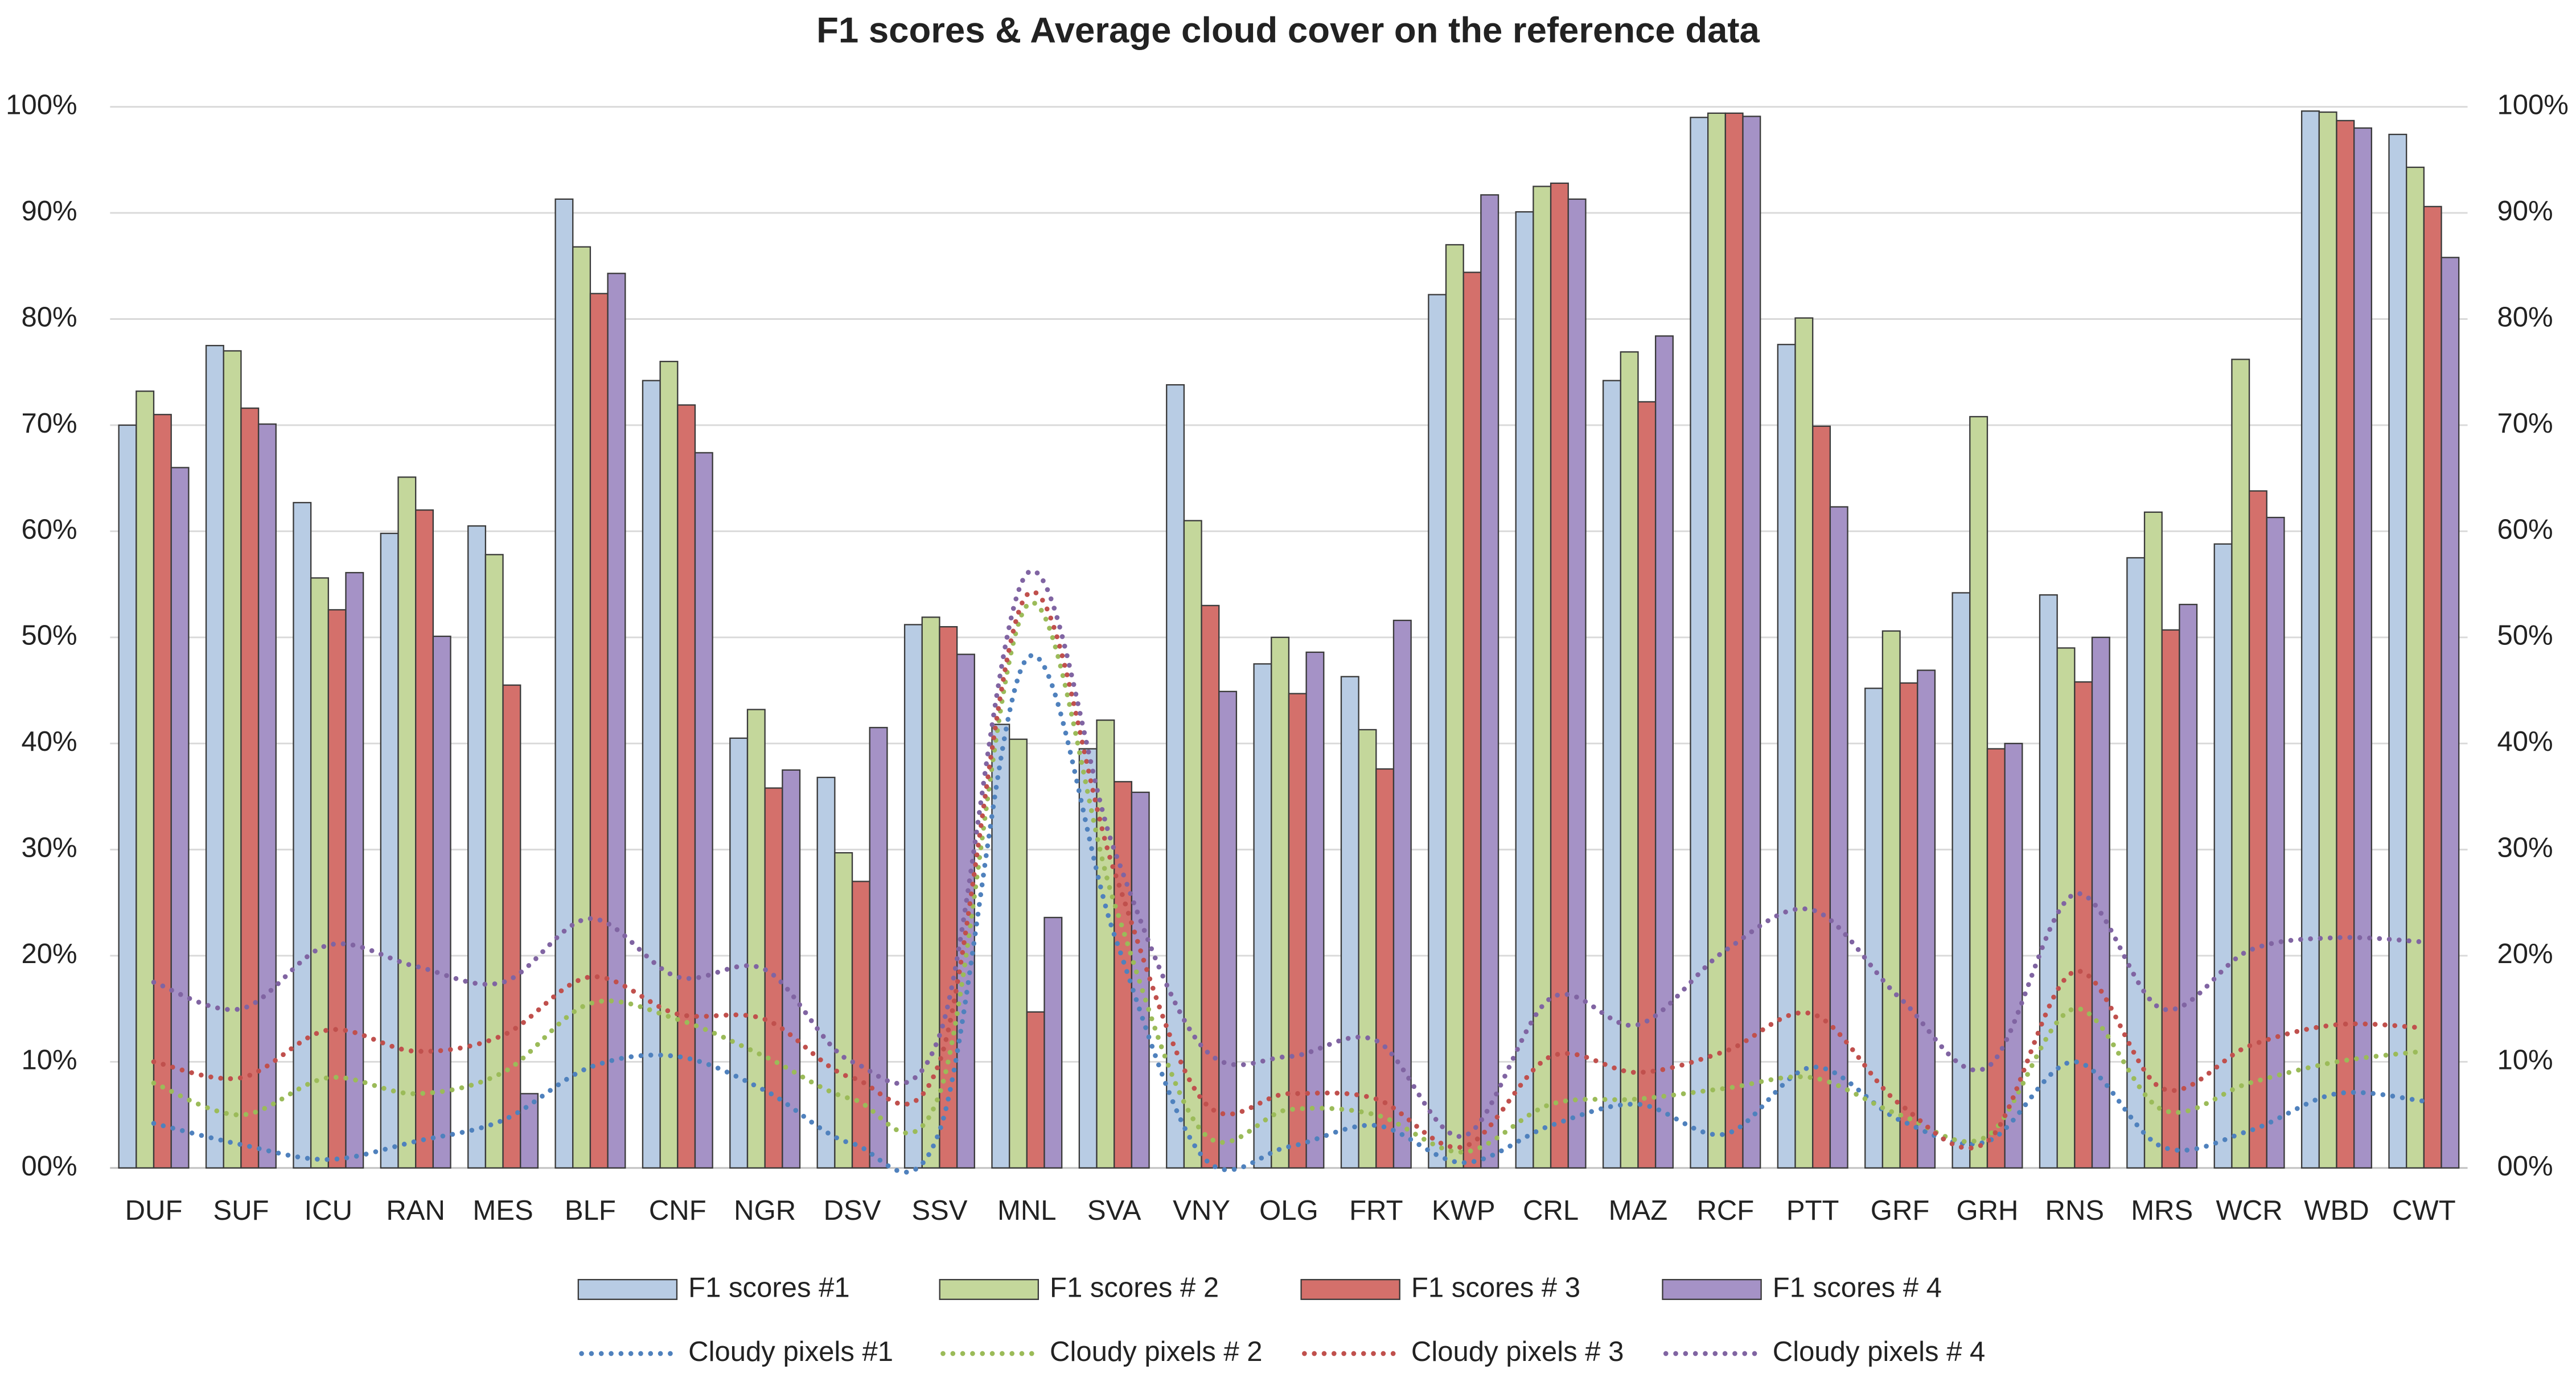 The image size is (2576, 1382). I want to click on x-tick-label: VNY, so click(1201, 1211).